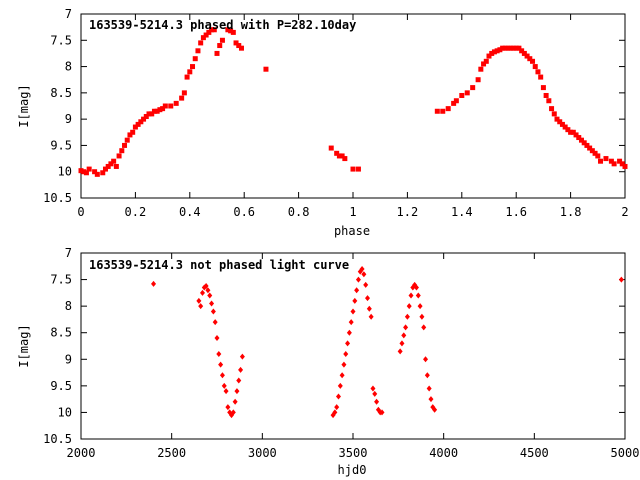 The image size is (640, 480). Describe the element at coordinates (222, 25) in the screenshot. I see `chart-title: 163539-5214.3 phased with P=282.10day` at that location.